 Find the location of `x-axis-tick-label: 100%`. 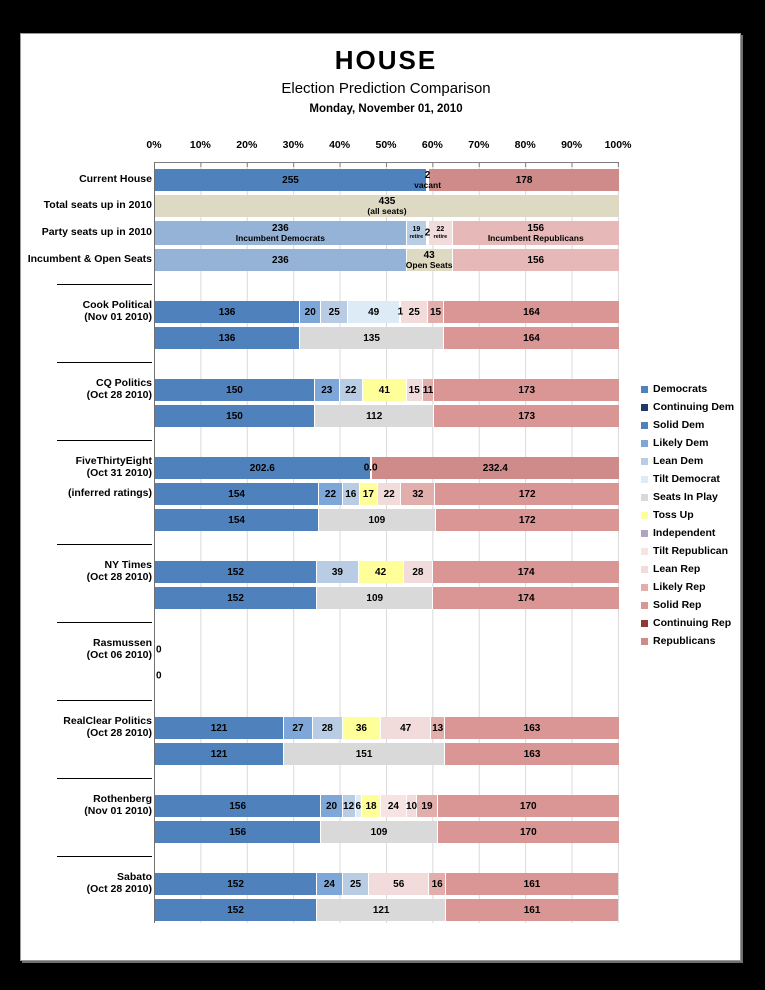

x-axis-tick-label: 100% is located at coordinates (618, 145).